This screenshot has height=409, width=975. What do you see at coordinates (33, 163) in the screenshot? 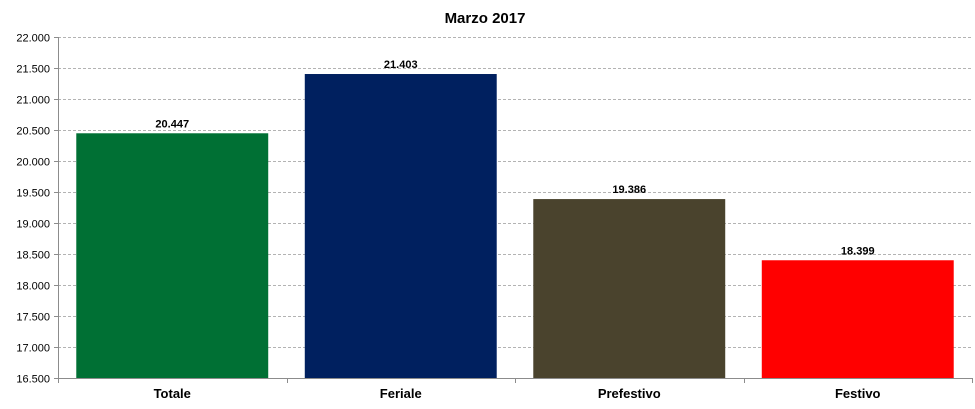
I see `y-tick-label: 20.000` at bounding box center [33, 163].